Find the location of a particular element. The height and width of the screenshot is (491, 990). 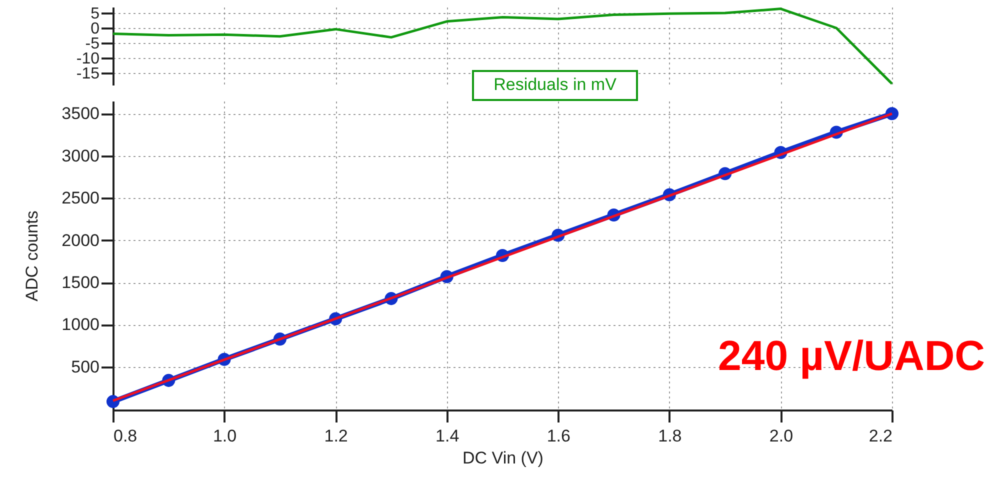

x-tick-label: 1.0 is located at coordinates (224, 436).